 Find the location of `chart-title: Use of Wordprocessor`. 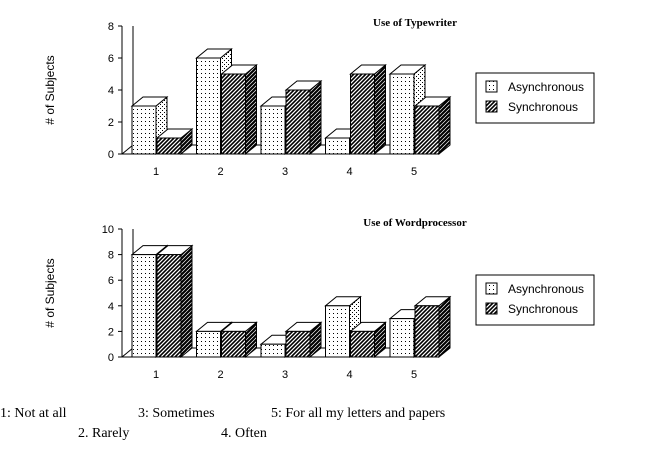

chart-title: Use of Wordprocessor is located at coordinates (415, 223).